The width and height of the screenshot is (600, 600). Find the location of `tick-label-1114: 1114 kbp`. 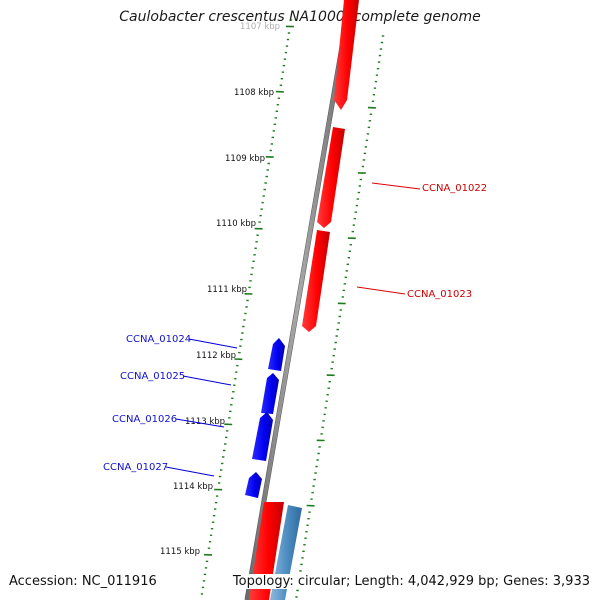

tick-label-1114: 1114 kbp is located at coordinates (193, 487).